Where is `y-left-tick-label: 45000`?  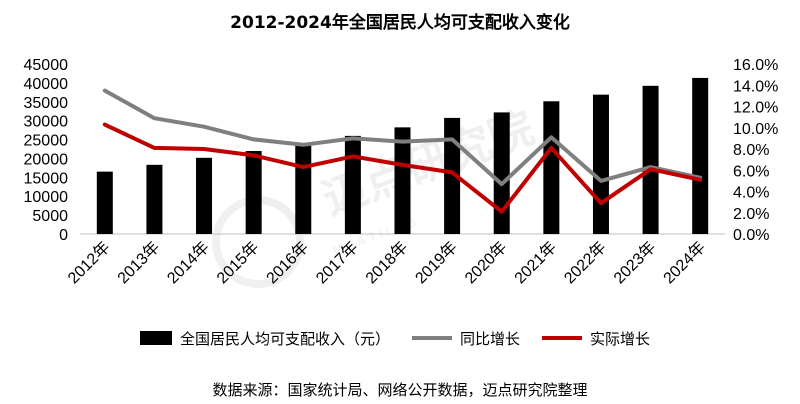 y-left-tick-label: 45000 is located at coordinates (46, 65).